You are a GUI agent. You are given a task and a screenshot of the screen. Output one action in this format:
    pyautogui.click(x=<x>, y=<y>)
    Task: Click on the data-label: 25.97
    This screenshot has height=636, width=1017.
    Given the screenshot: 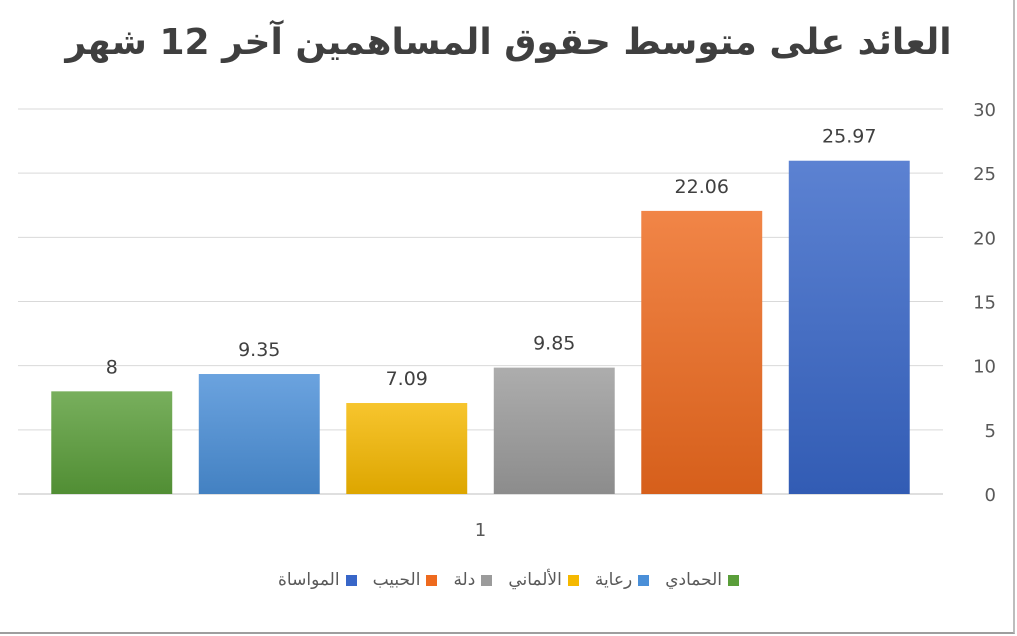 What is the action you would take?
    pyautogui.click(x=849, y=137)
    